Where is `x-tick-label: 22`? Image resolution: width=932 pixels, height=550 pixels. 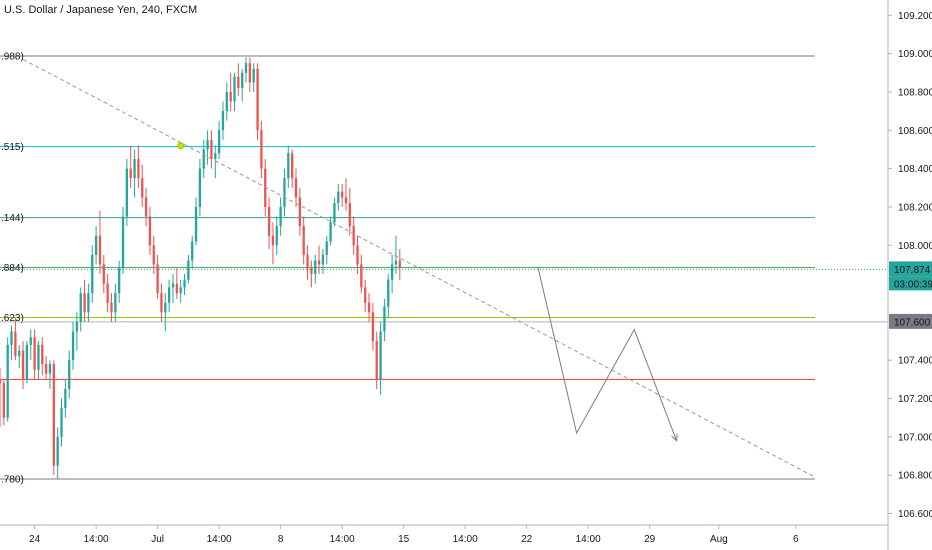
x-tick-label: 22 is located at coordinates (527, 539).